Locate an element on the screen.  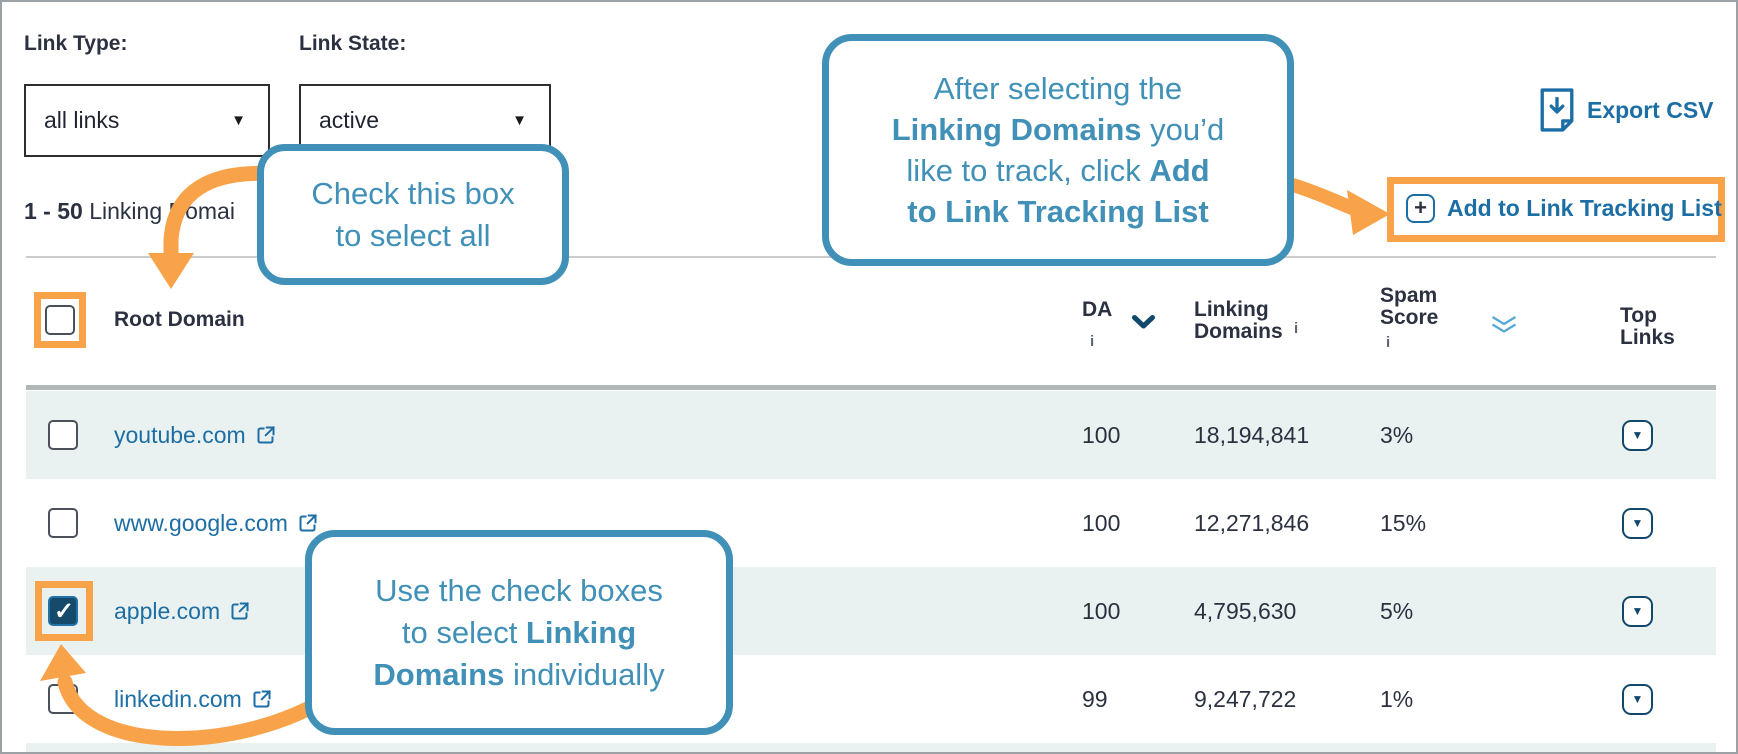
linking-domains-value: 9,247,722 is located at coordinates (1245, 698).